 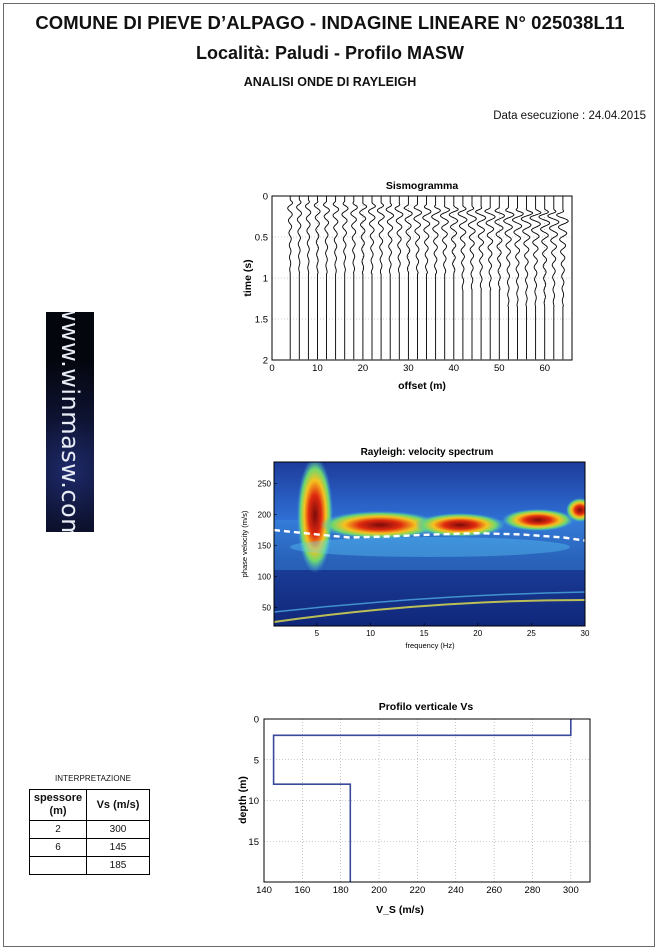 What do you see at coordinates (266, 607) in the screenshot?
I see `y-tick-label: 50` at bounding box center [266, 607].